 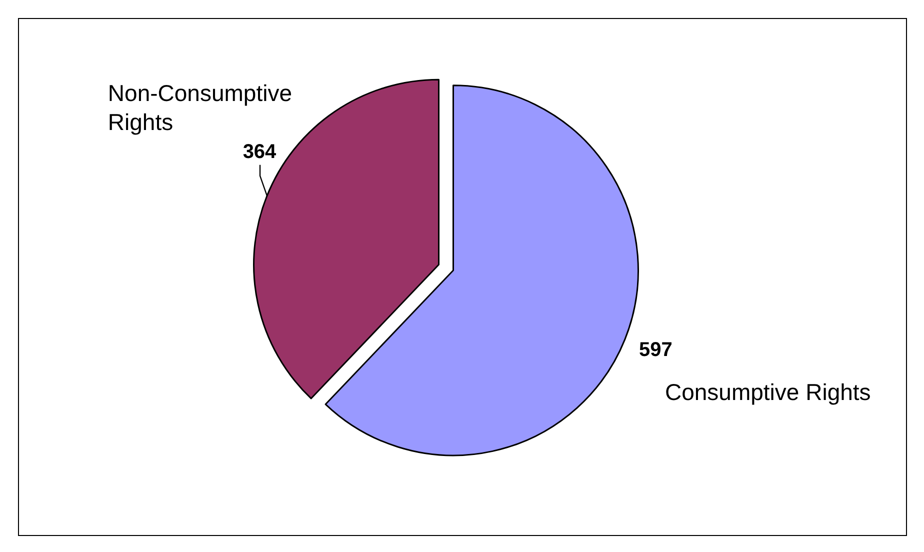 I want to click on slice-label: Consumptive Rights, so click(x=767, y=392).